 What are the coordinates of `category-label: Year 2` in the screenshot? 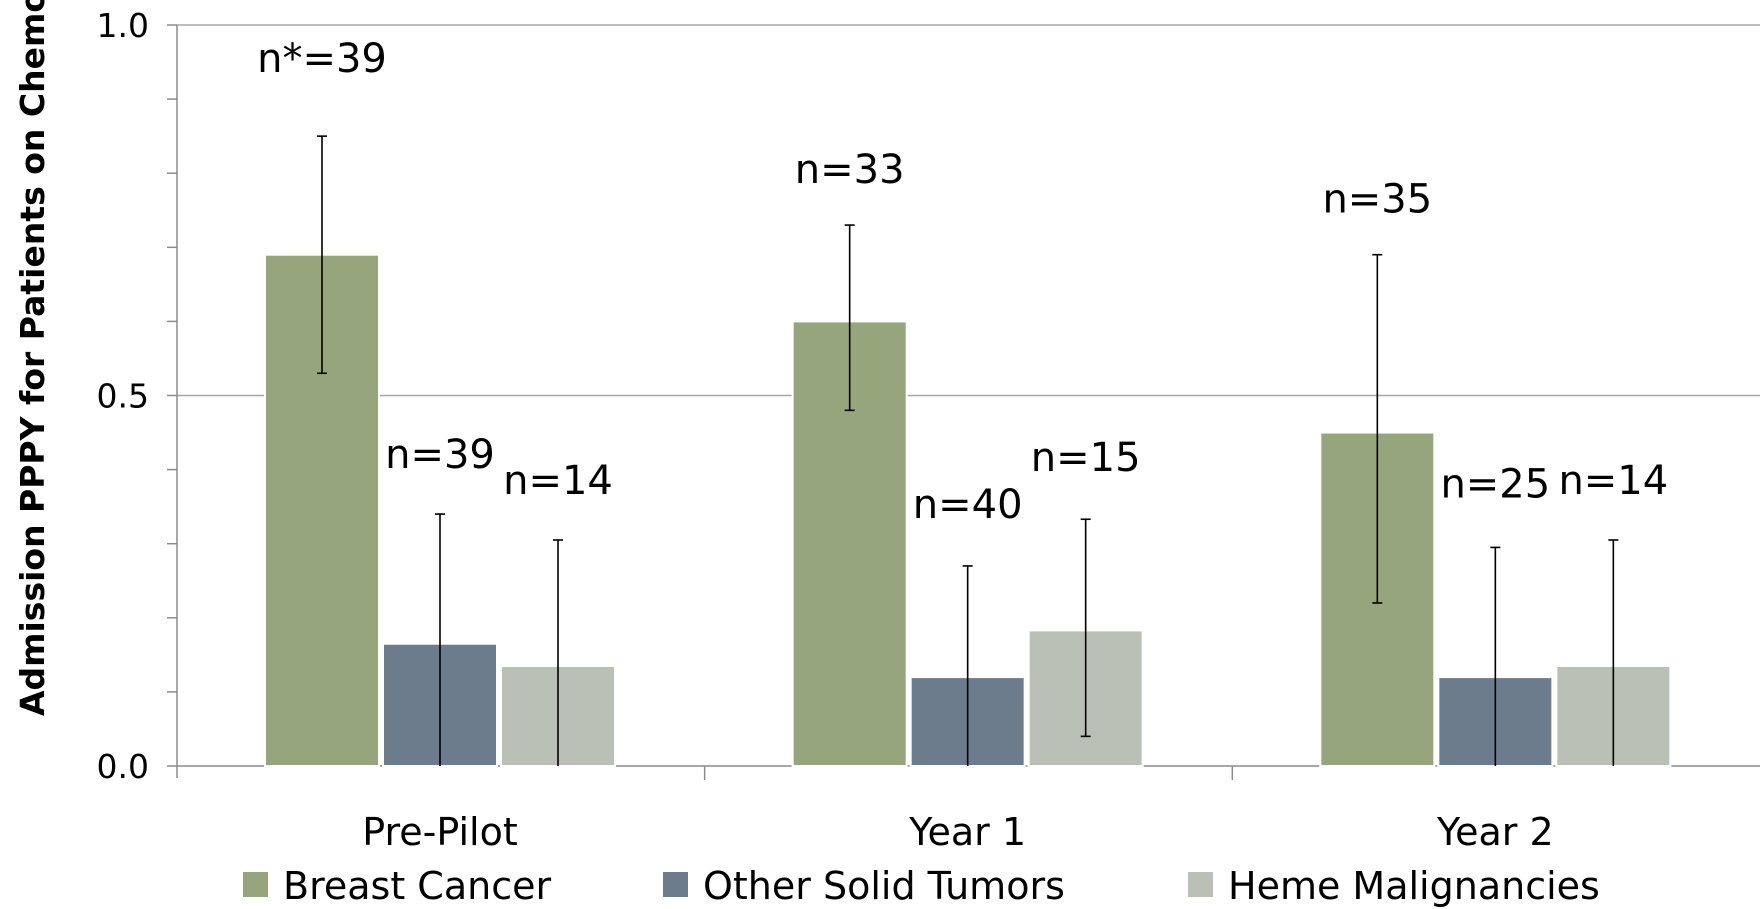 It's located at (1495, 832).